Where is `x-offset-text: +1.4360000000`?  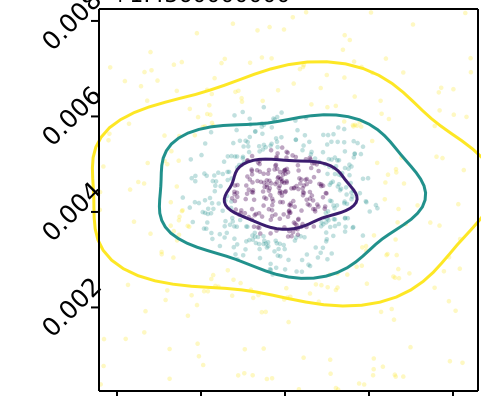
x-offset-text: +1.4360000000 is located at coordinates (200, 4).